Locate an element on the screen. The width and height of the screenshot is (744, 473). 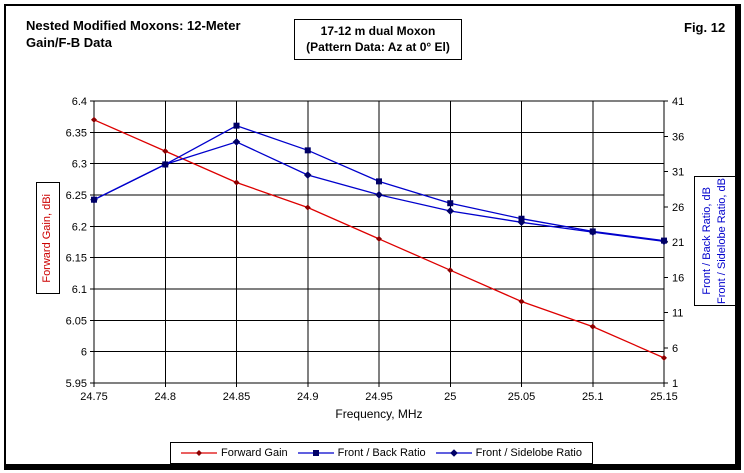
y-left-tick-label: 6.25 is located at coordinates (76, 196).